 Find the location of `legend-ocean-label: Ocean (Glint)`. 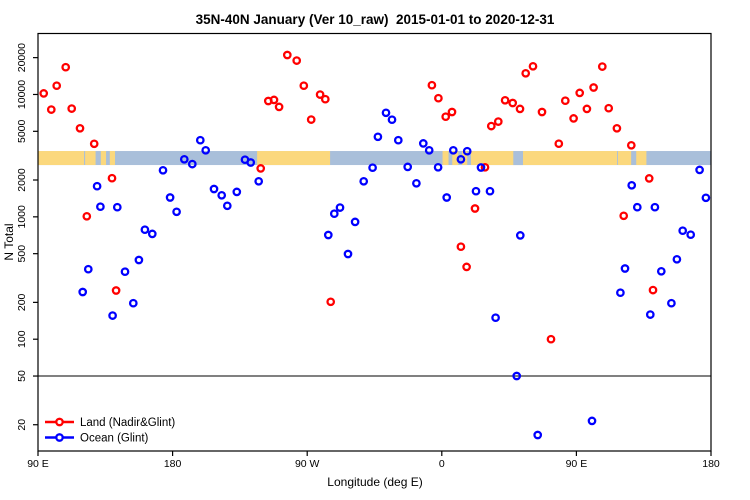

legend-ocean-label: Ocean (Glint) is located at coordinates (114, 439).